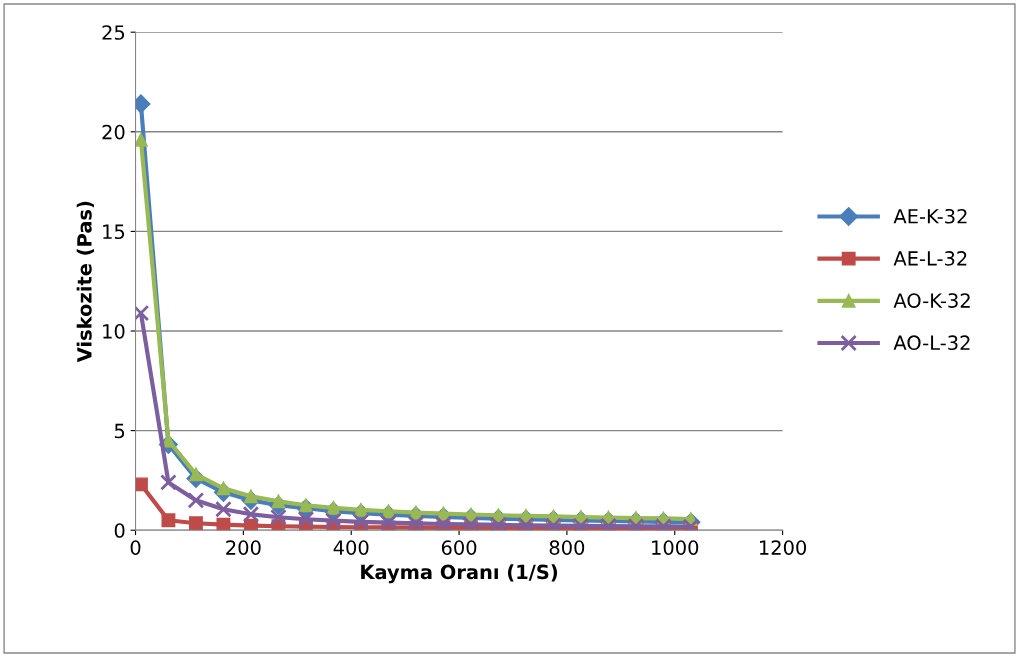  I want to click on x-tick-label: 600, so click(459, 547).